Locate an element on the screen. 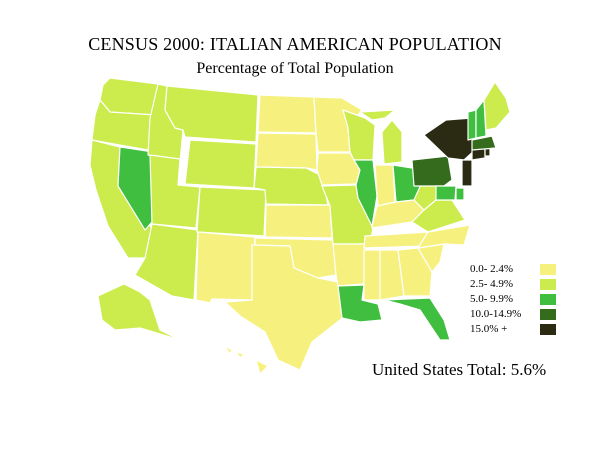 This screenshot has width=590, height=455. legend-label: 5.0- 9.9% is located at coordinates (492, 299).